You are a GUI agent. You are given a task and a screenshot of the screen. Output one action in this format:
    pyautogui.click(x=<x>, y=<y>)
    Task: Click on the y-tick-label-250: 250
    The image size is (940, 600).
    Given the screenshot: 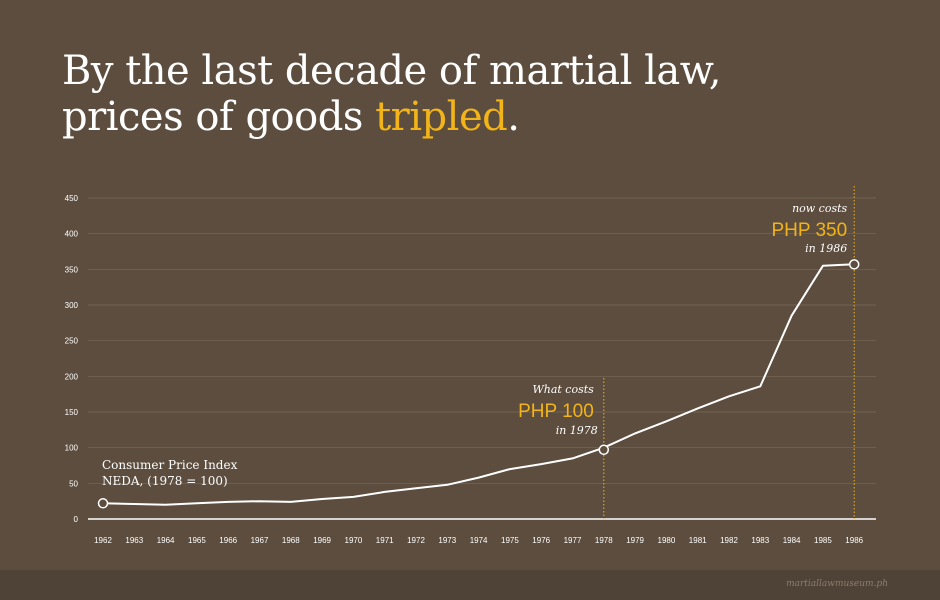 What is the action you would take?
    pyautogui.click(x=72, y=341)
    